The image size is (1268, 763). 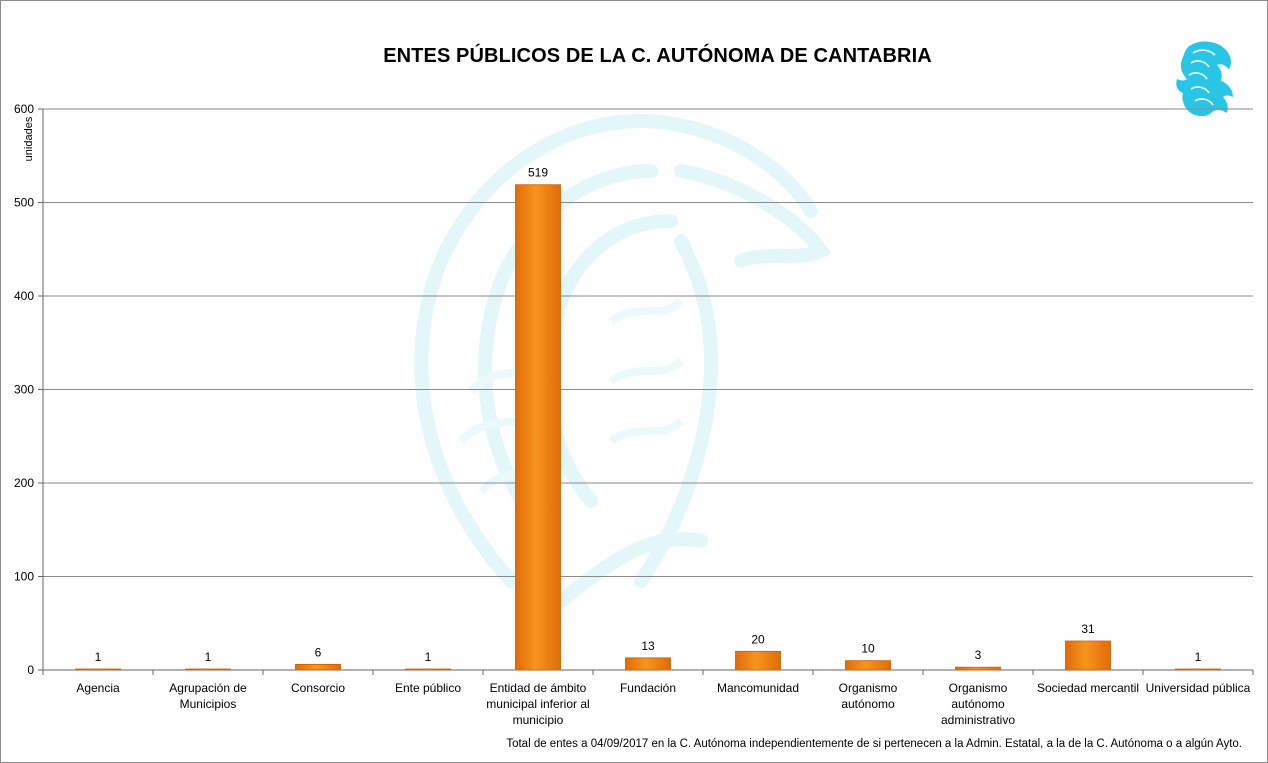 I want to click on y-tick-label: 200, so click(x=24, y=483).